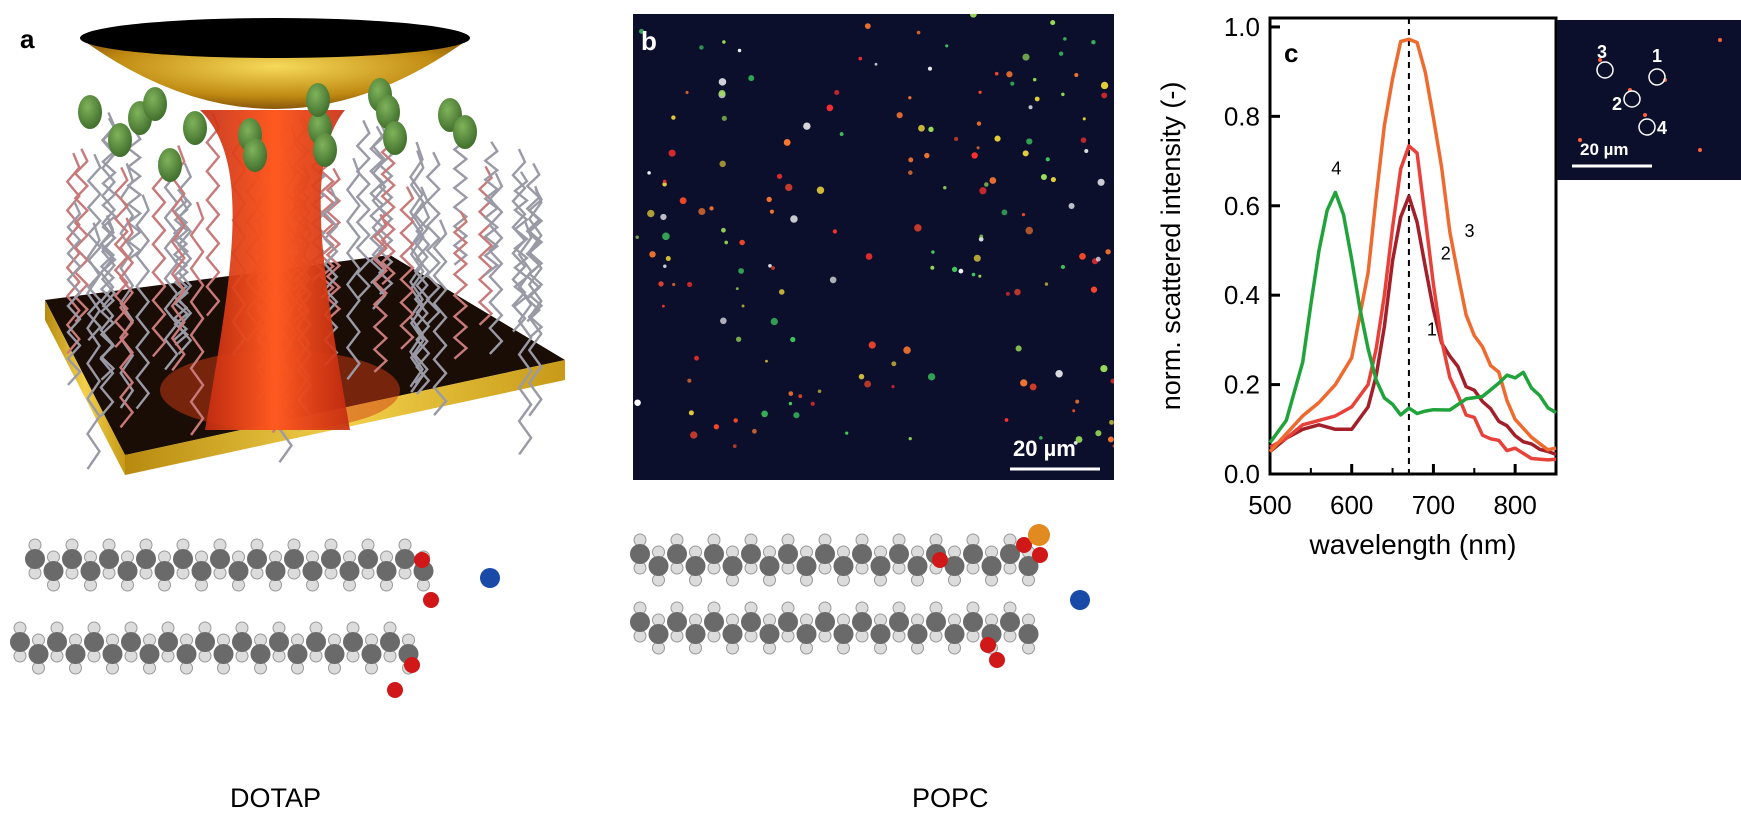  What do you see at coordinates (1351, 505) in the screenshot?
I see `x-tick-label: 600` at bounding box center [1351, 505].